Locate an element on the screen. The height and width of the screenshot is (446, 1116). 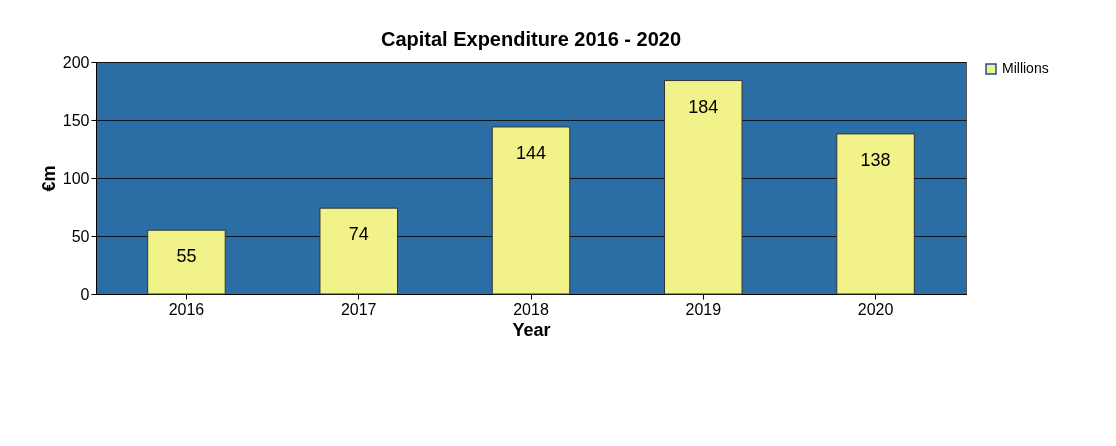
x-axis-title: Year is located at coordinates (531, 329).